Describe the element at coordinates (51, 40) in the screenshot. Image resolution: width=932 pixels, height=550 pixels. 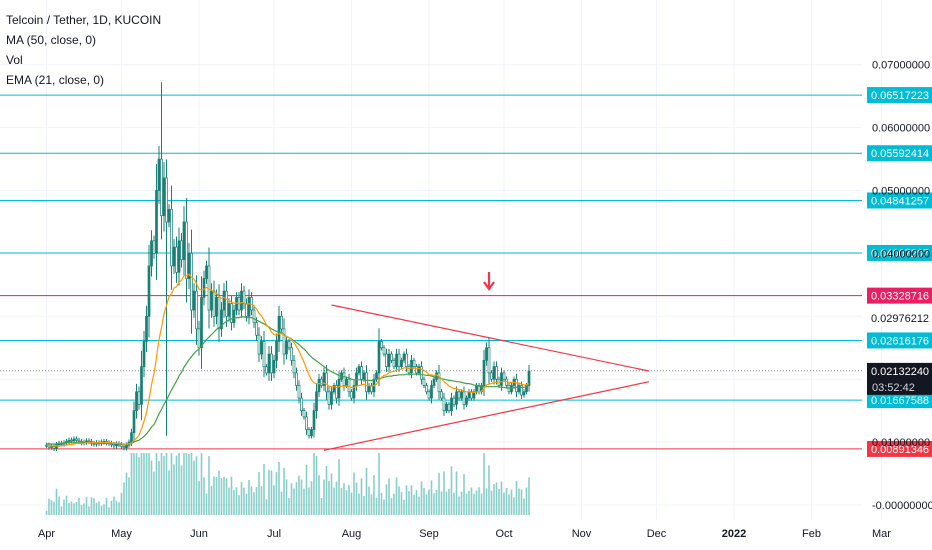
I see `ma-indicator-label: MA (50, close, 0)` at that location.